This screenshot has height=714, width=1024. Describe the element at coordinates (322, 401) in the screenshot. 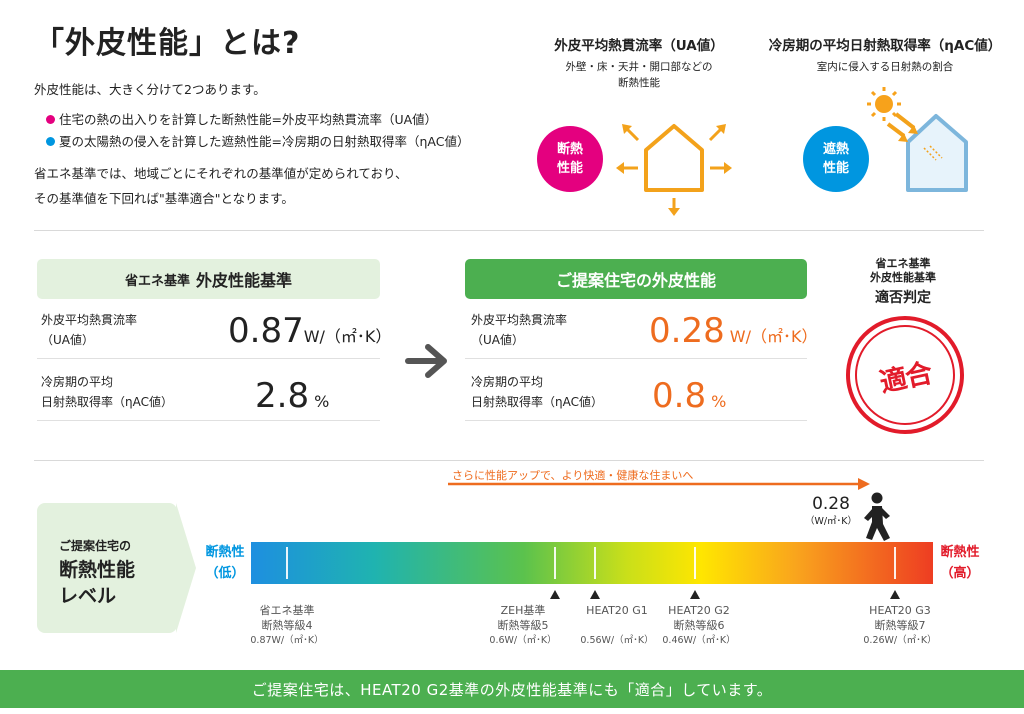

I see `standard-eta-unit: %` at that location.